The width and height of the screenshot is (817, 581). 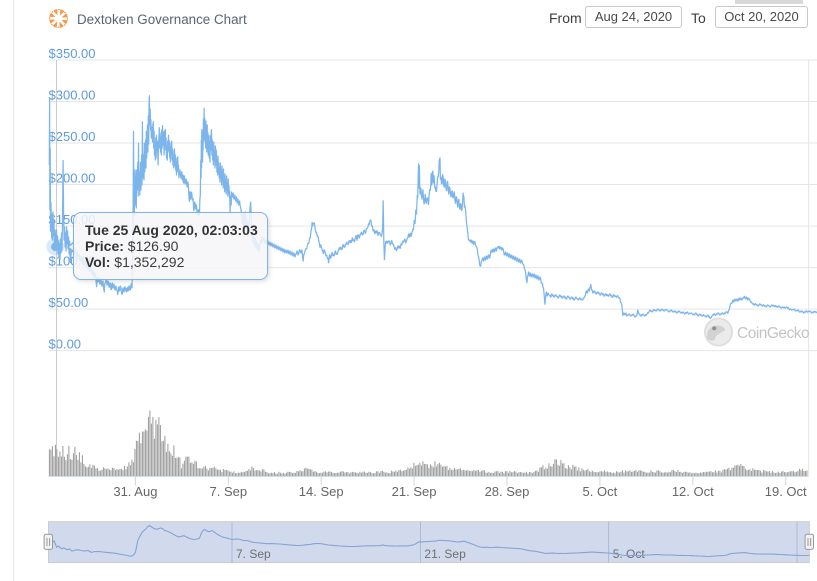 I want to click on svg-text: $250.00, so click(x=72, y=136).